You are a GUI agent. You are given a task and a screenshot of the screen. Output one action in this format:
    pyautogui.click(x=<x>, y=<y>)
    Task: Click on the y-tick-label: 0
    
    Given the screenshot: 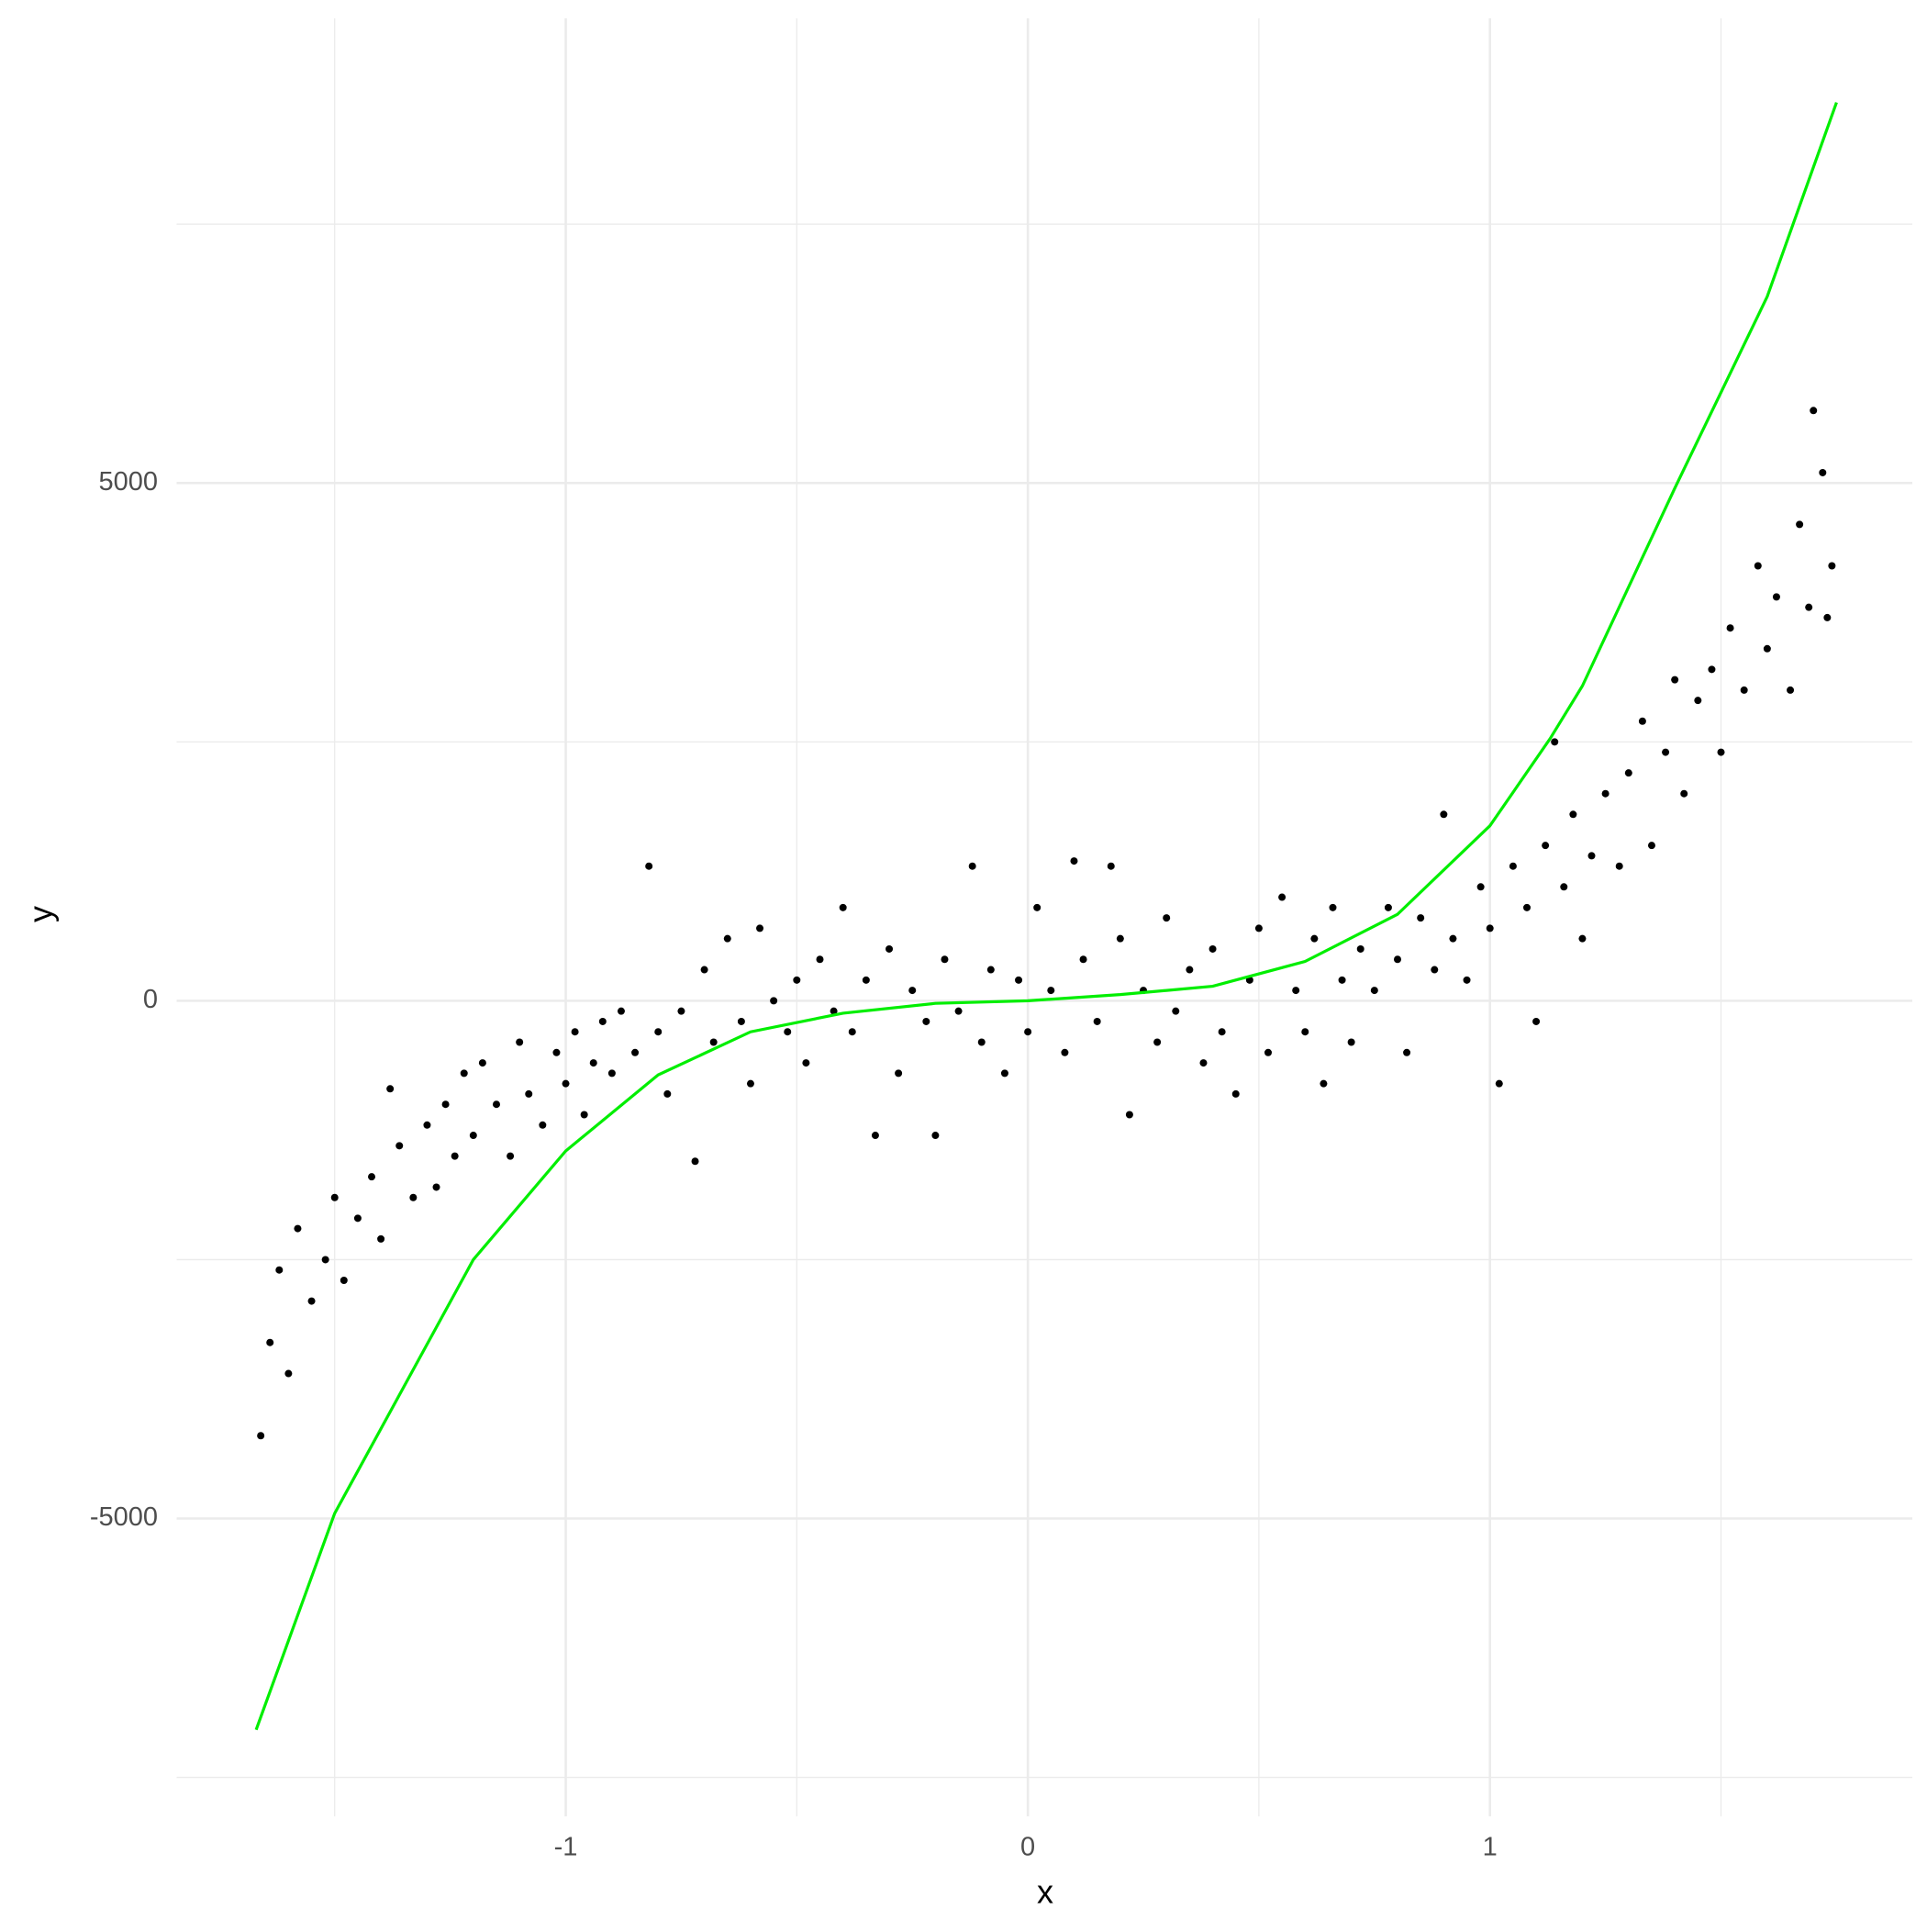 What is the action you would take?
    pyautogui.click(x=150, y=999)
    